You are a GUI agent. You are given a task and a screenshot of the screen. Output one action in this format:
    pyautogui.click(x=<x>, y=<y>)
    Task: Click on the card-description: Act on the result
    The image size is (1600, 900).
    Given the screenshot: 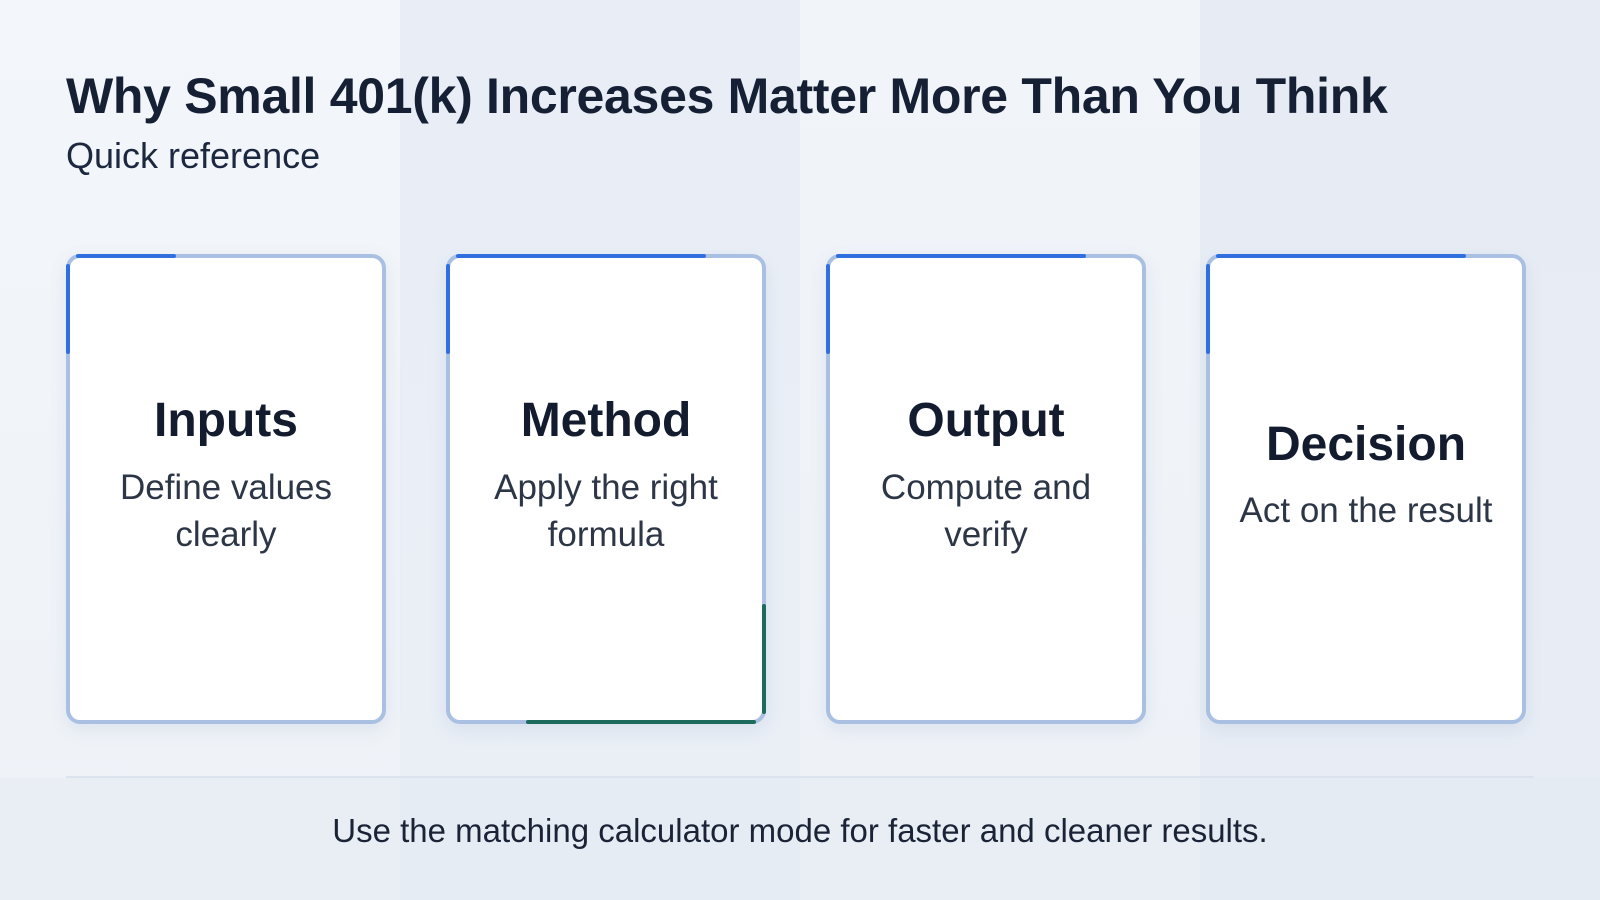 What is the action you would take?
    pyautogui.click(x=1366, y=511)
    